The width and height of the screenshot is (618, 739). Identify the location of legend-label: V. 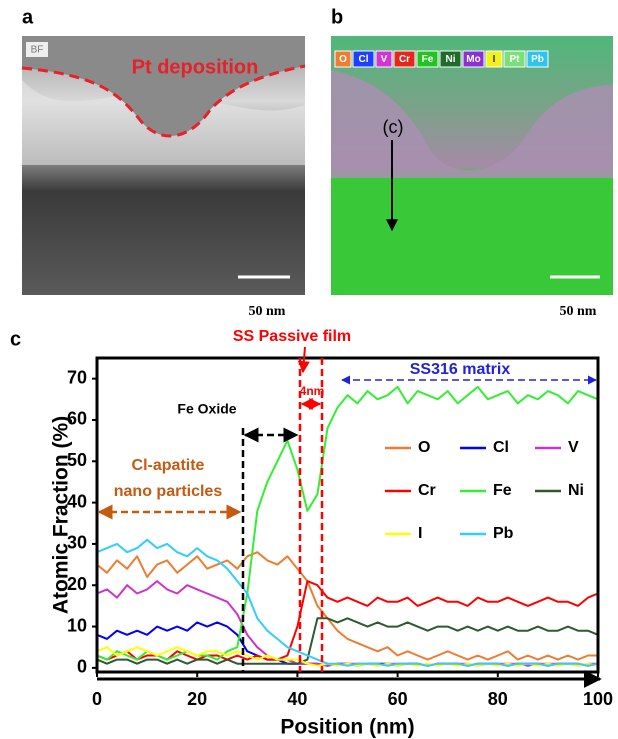
(573, 447).